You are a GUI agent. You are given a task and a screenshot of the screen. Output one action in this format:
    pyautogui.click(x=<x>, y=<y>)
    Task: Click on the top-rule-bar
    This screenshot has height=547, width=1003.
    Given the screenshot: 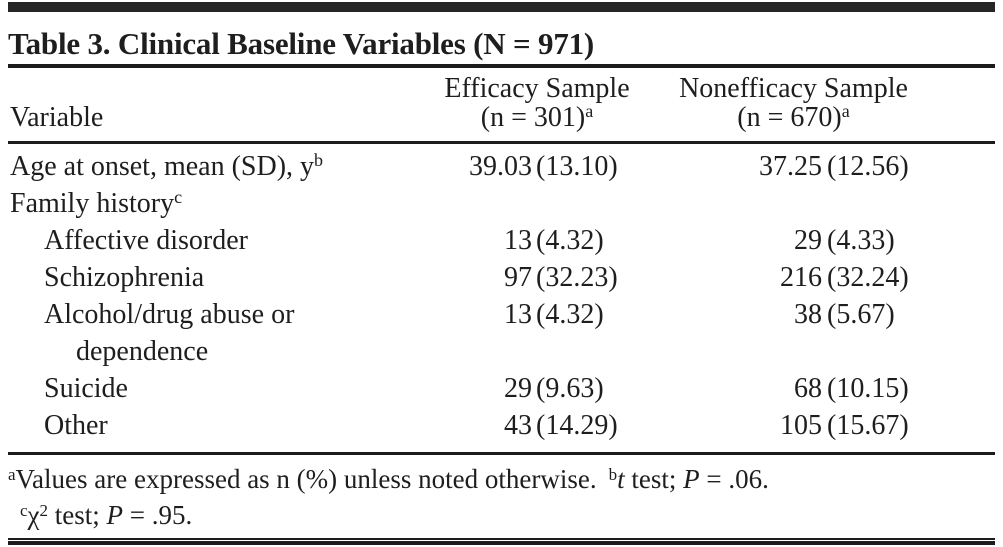 What is the action you would take?
    pyautogui.click(x=501, y=7)
    